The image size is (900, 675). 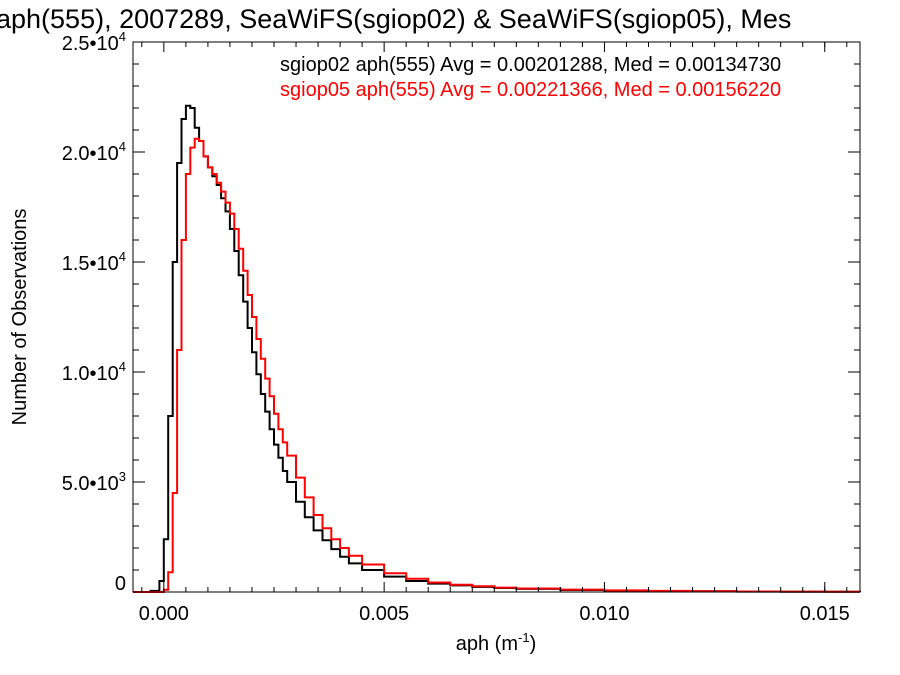 What do you see at coordinates (122, 476) in the screenshot?
I see `y-tick-label-exponent: 3` at bounding box center [122, 476].